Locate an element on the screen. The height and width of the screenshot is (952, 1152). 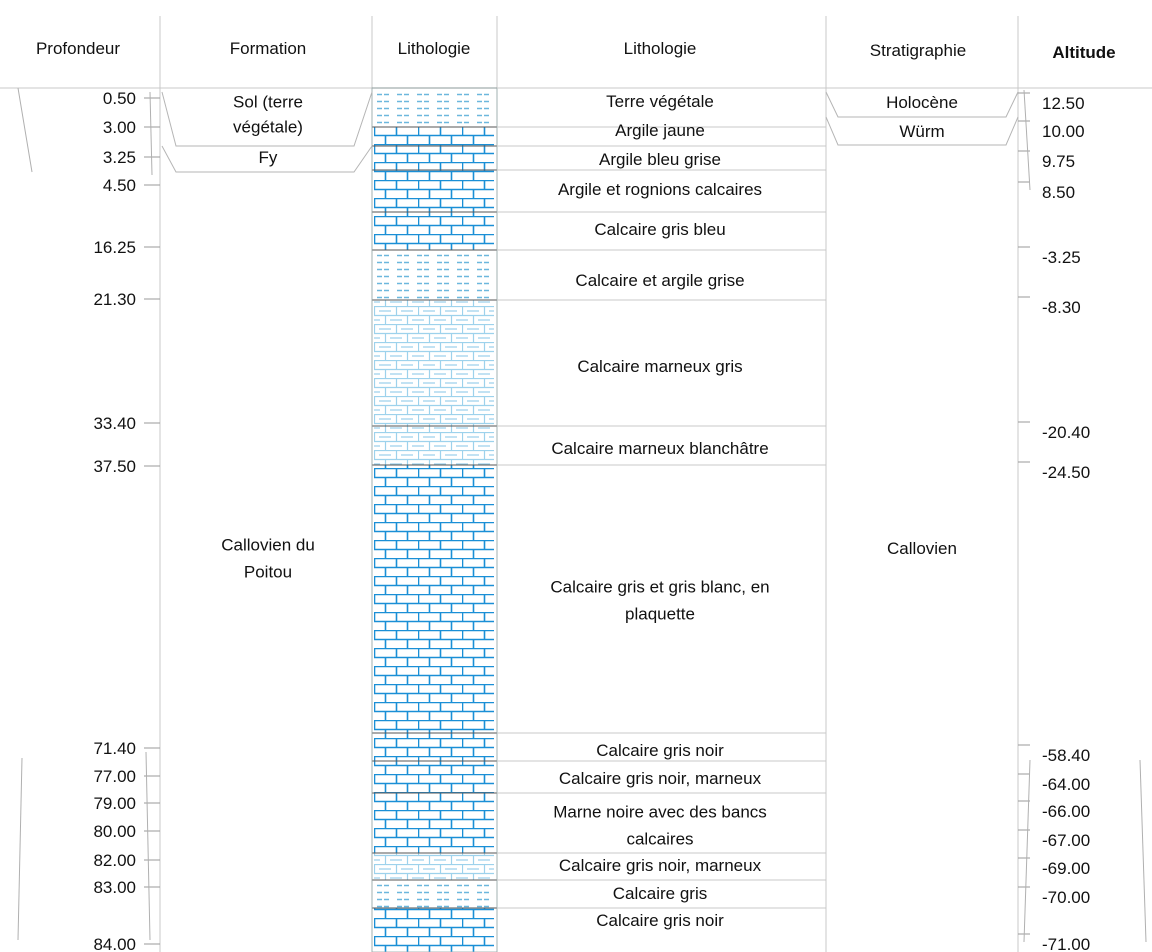
formation-column: Sol (terre végétale) Fy Callovien du Poitou is located at coordinates (267, 336).